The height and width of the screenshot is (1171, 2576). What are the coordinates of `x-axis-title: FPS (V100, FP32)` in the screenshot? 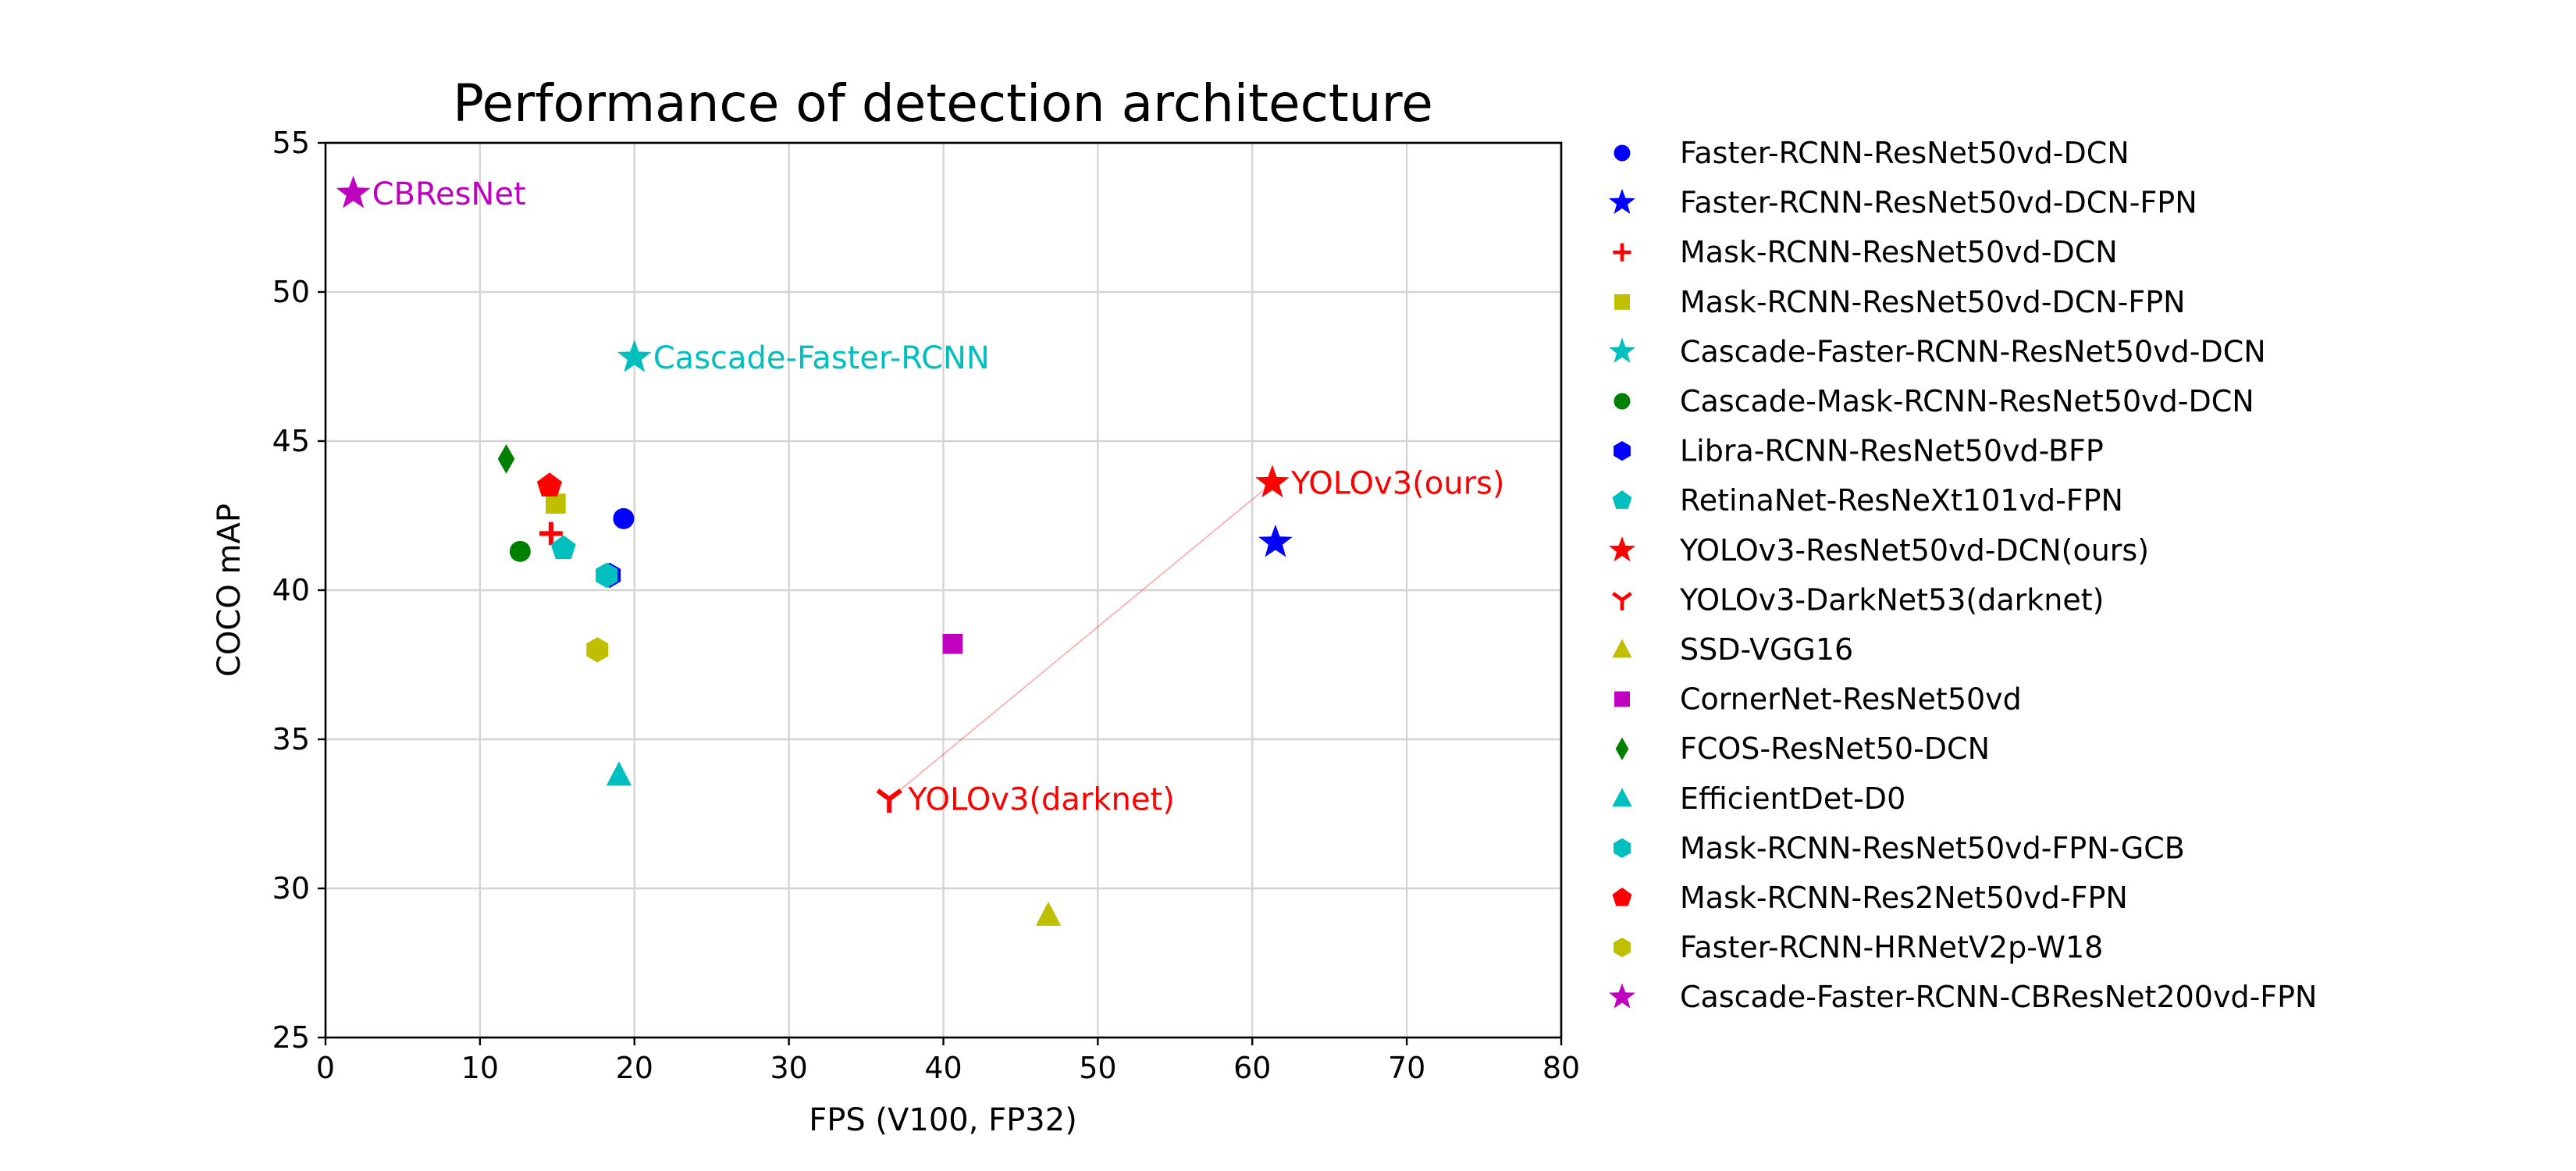 It's located at (943, 1120).